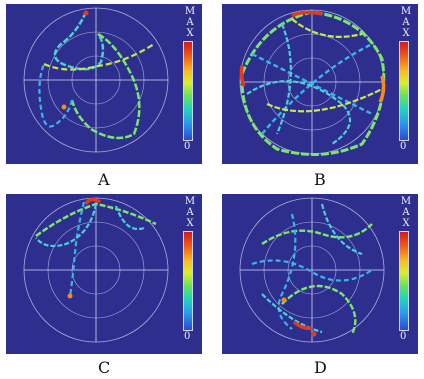 The image size is (424, 379). I want to click on panel-label-b: B, so click(320, 179).